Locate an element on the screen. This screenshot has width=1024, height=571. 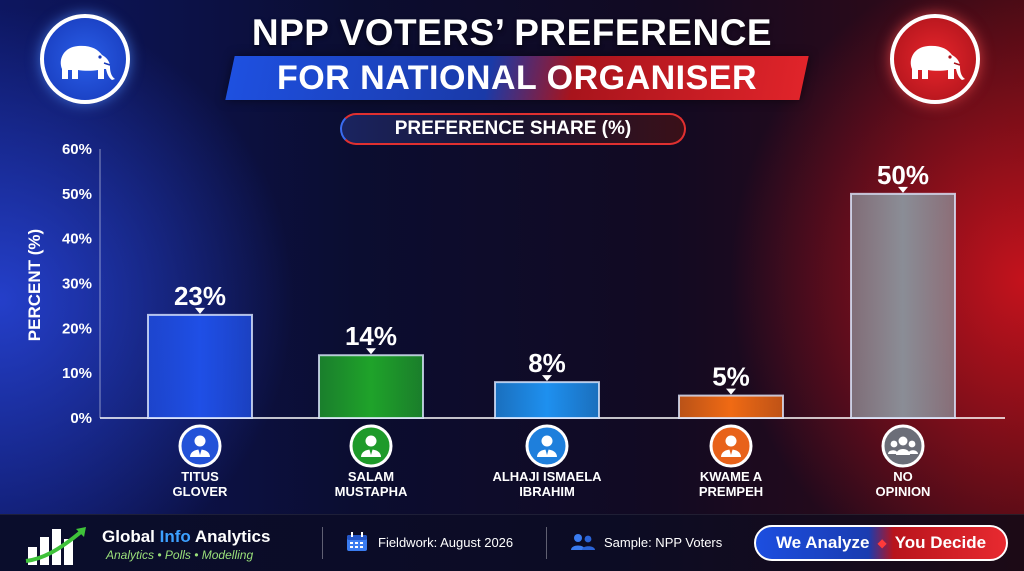
category-label: MUSTAPHA is located at coordinates (371, 491).